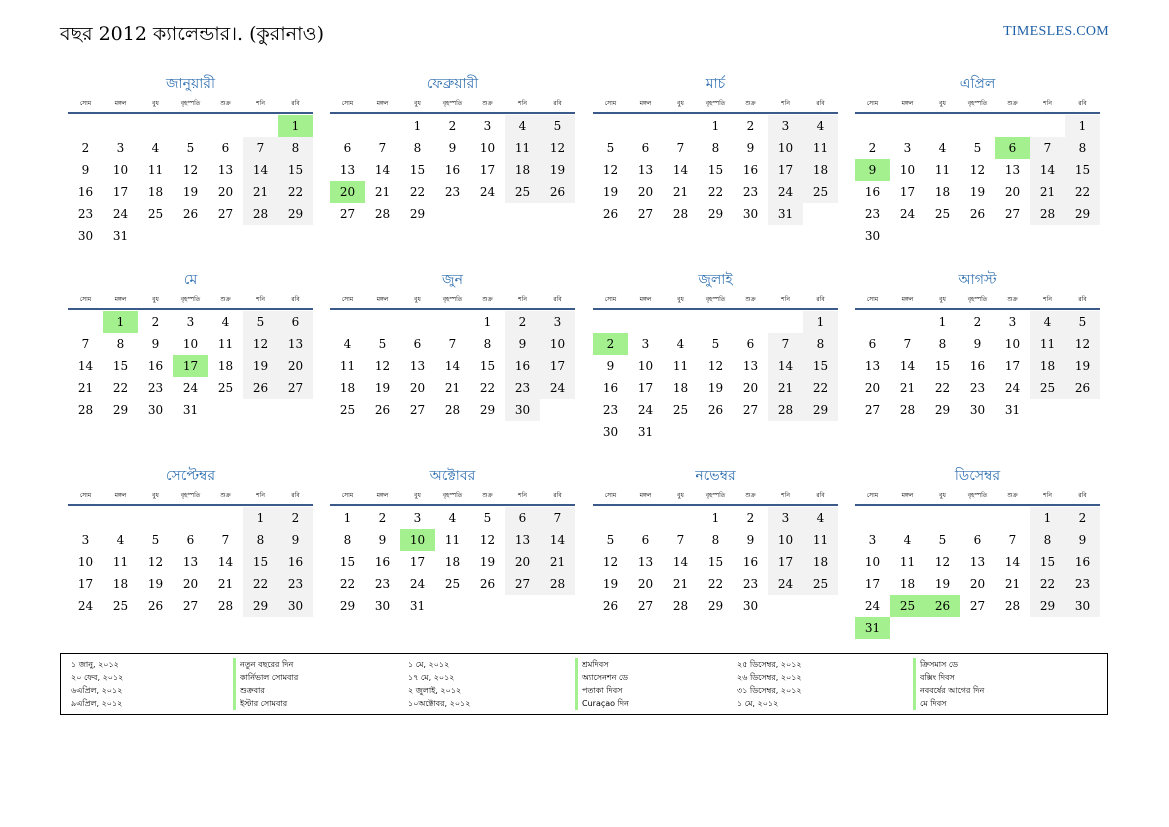  Describe the element at coordinates (225, 495) in the screenshot. I see `weekday-label: শুক্র` at that location.